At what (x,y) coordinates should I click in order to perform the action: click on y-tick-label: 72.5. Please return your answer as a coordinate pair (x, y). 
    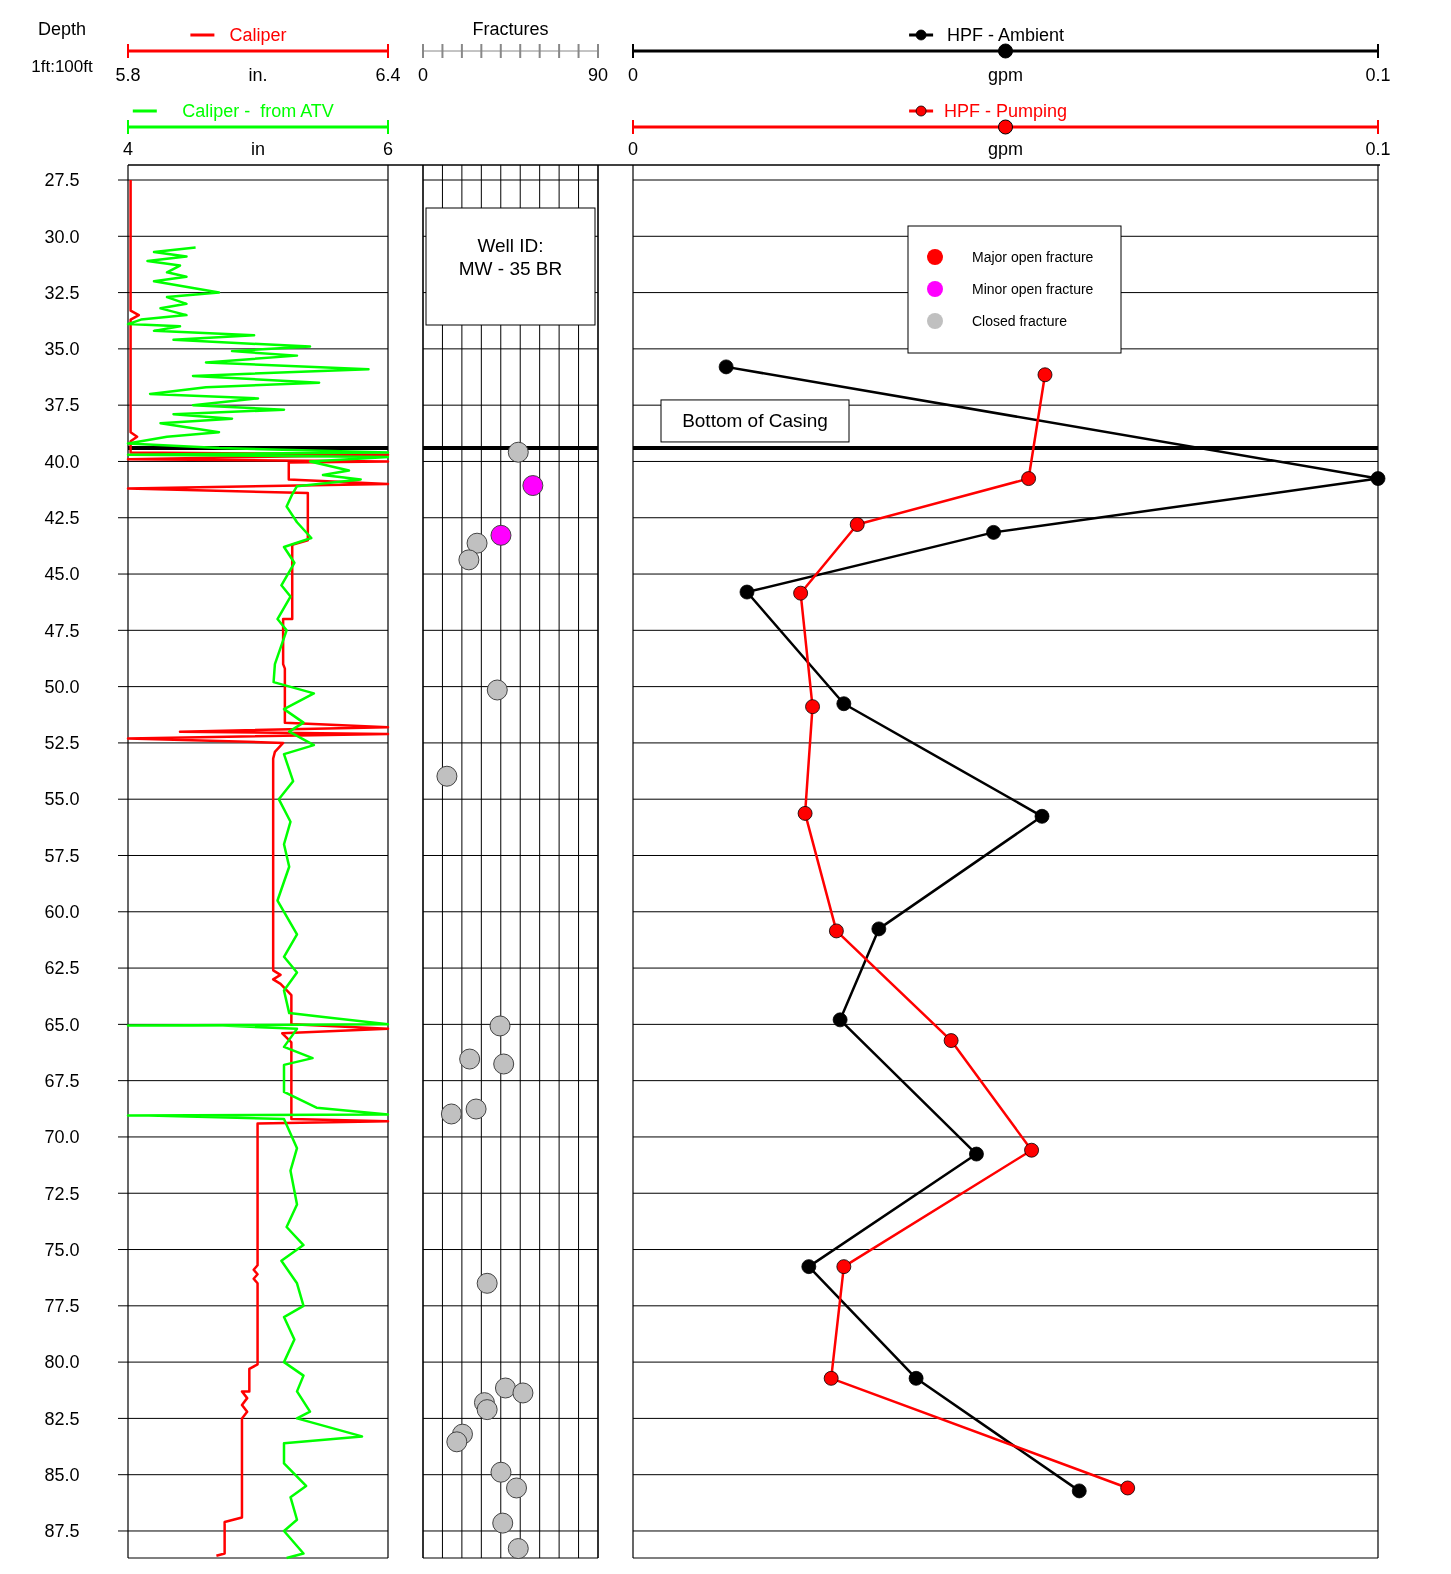
    Looking at the image, I should click on (62, 1193).